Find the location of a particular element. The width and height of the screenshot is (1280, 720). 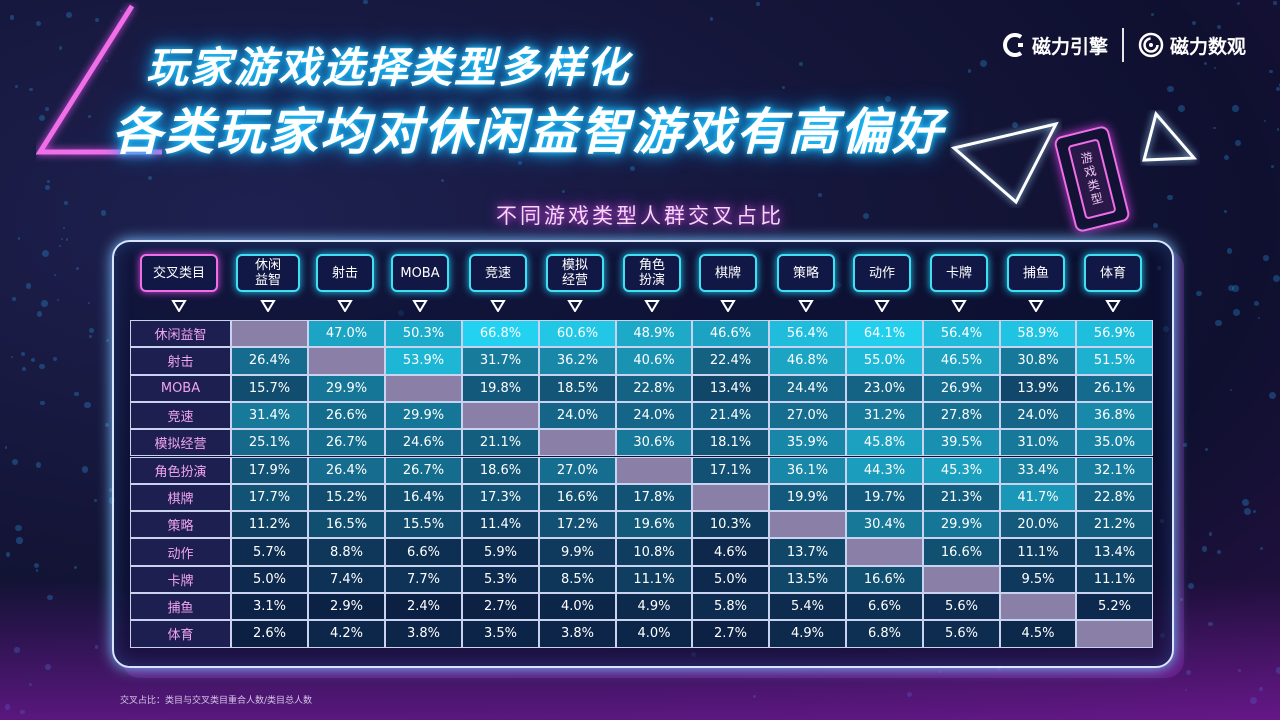

heatmap-cell: 7.7% is located at coordinates (423, 579).